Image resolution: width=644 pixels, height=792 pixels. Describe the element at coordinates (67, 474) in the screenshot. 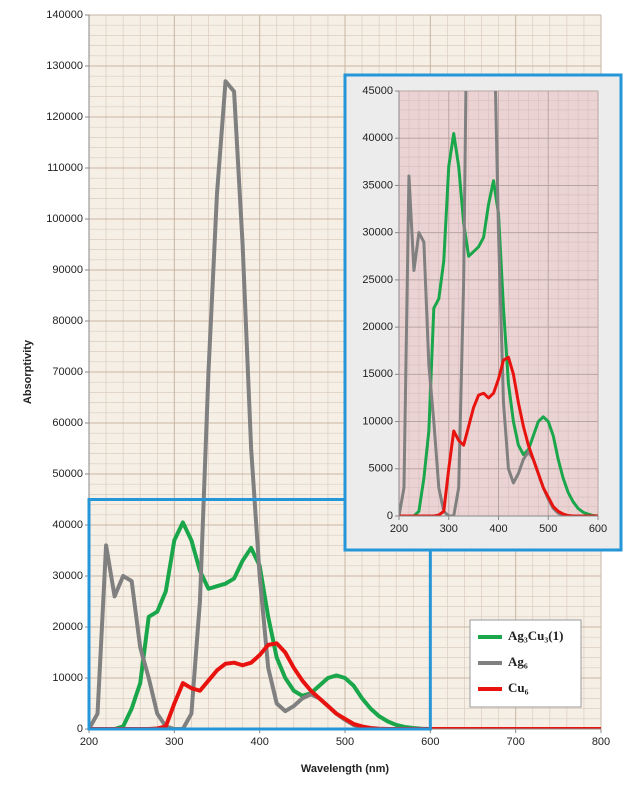

I see `y-tick-label: 50000` at that location.